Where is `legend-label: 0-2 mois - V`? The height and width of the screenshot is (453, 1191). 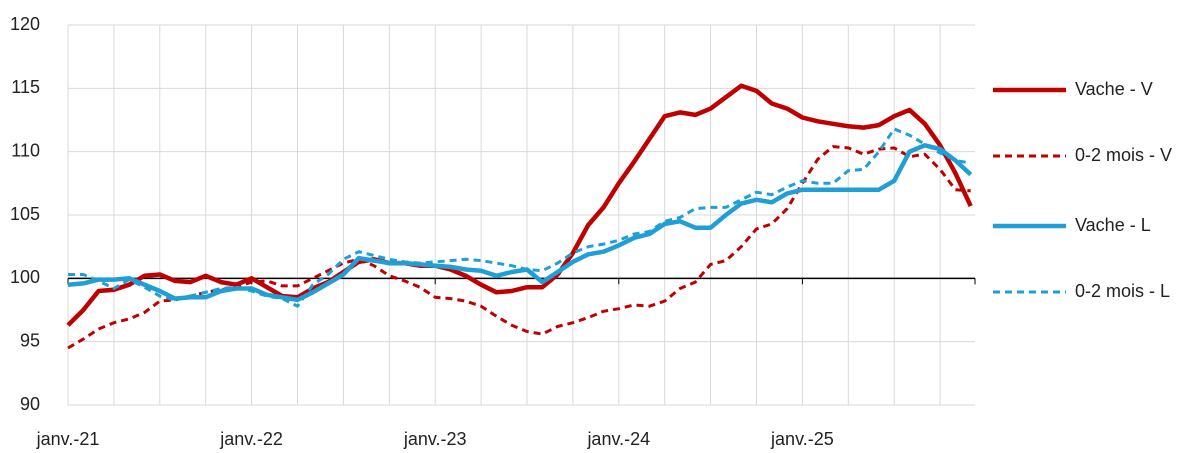
legend-label: 0-2 mois - V is located at coordinates (1123, 155).